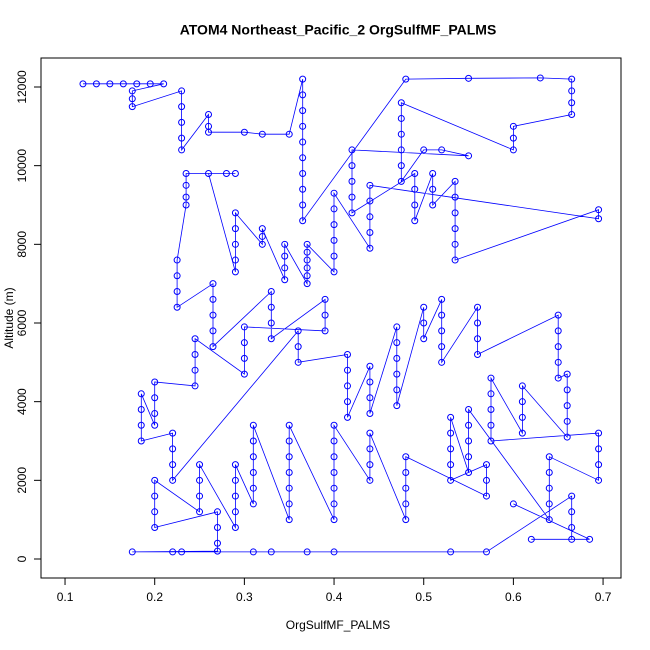 This screenshot has width=650, height=650. What do you see at coordinates (22, 322) in the screenshot?
I see `y-tick-label: 6000` at bounding box center [22, 322].